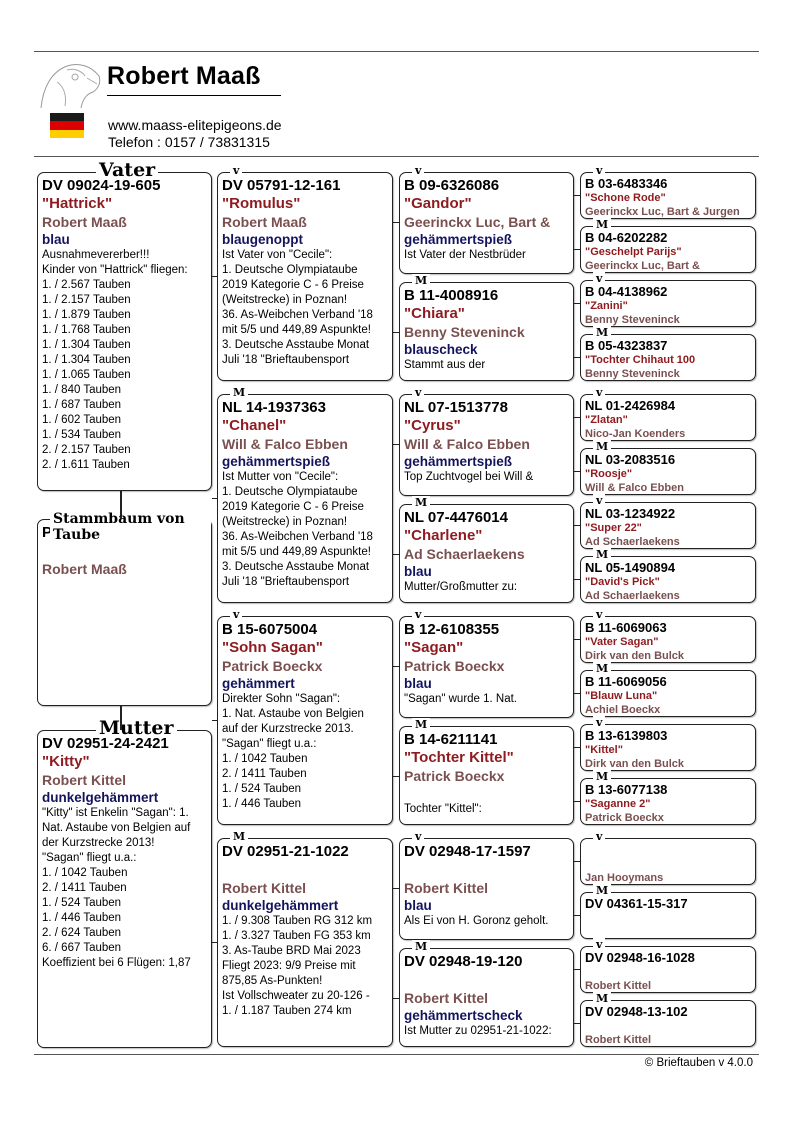 This screenshot has width=794, height=1123. Describe the element at coordinates (668, 911) in the screenshot. I see `pigeon-card: M DV 04361-15-317` at that location.